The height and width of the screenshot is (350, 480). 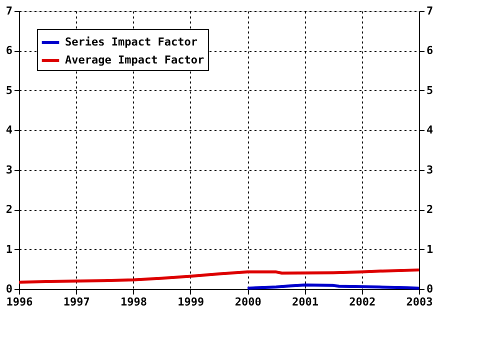 What do you see at coordinates (9, 209) in the screenshot?
I see `y-tick-label: 2` at bounding box center [9, 209].